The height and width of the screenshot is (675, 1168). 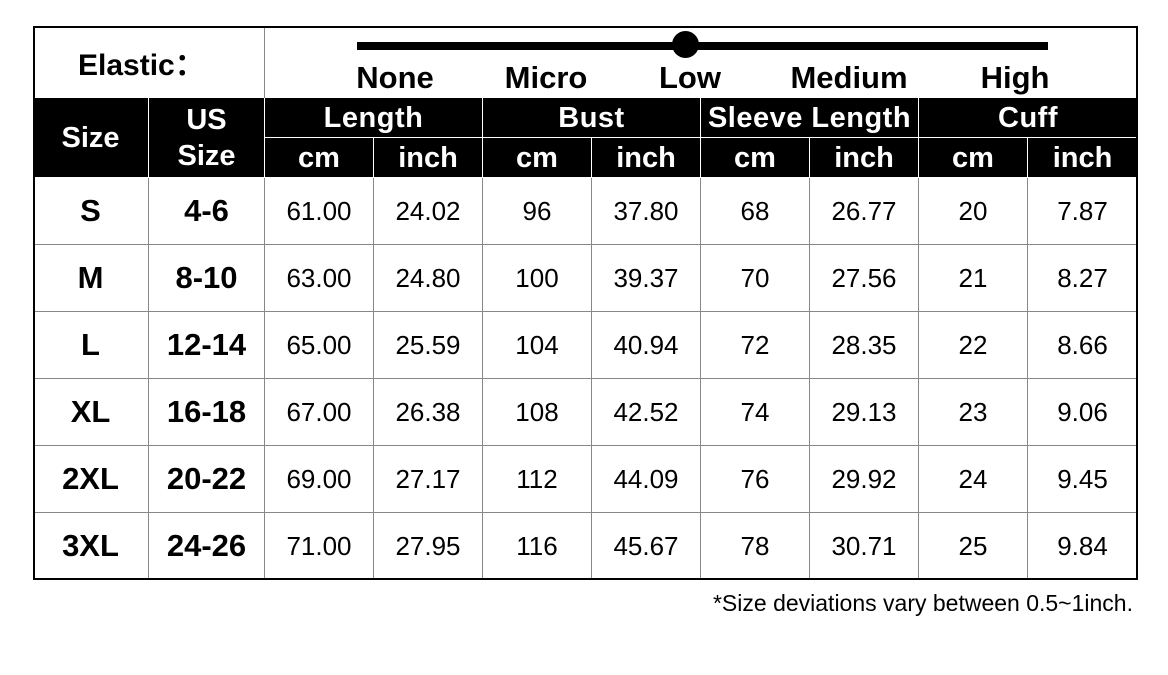 What do you see at coordinates (1083, 546) in the screenshot?
I see `value-cell: 9.84` at bounding box center [1083, 546].